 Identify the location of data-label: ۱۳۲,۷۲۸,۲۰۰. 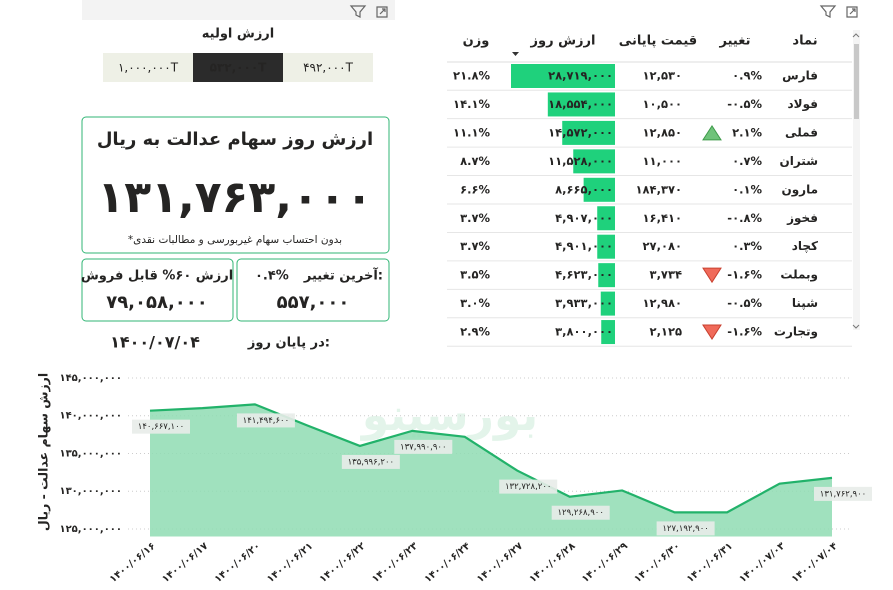
(528, 487).